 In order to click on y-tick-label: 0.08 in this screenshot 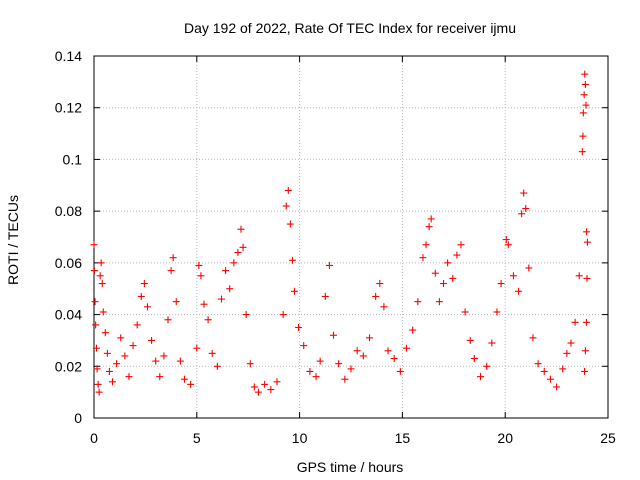, I will do `click(68, 211)`.